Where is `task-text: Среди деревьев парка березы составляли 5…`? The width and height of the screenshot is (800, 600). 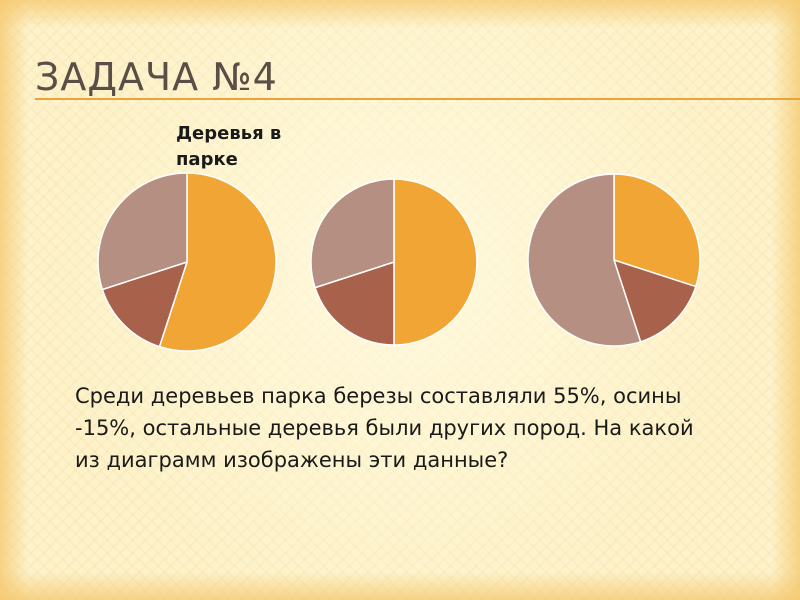 task-text: Среди деревьев парка березы составляли 5… is located at coordinates (384, 428).